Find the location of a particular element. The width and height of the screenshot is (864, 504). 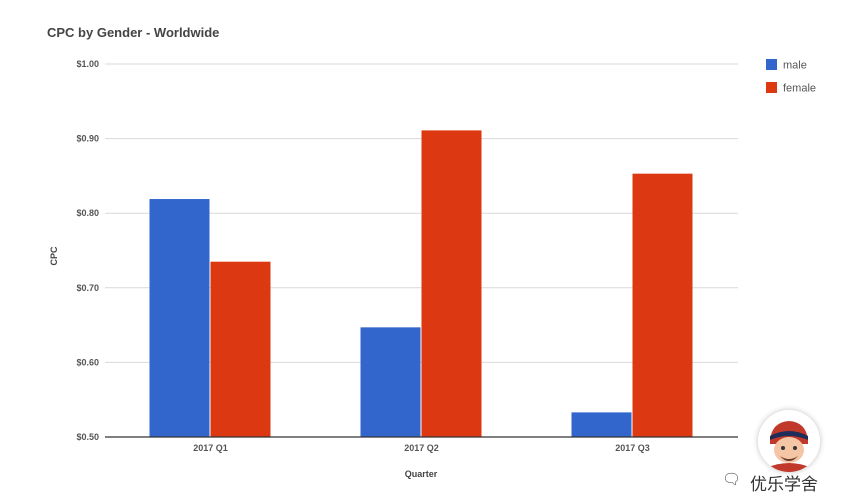

x-axis-ticks: 2017 Q1 2017 Q2 2017 Q3 is located at coordinates (421, 448).